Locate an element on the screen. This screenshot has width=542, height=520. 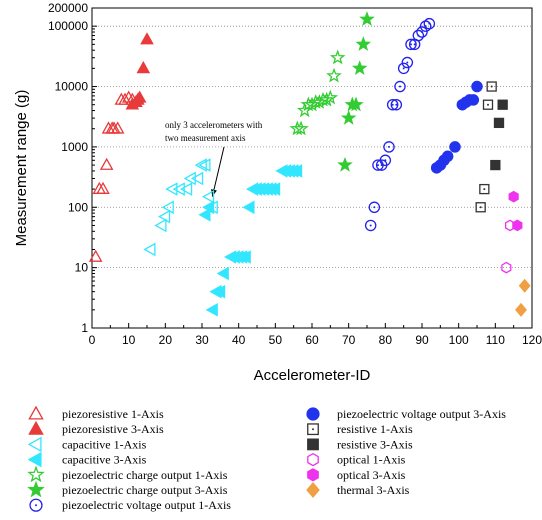
y-axis-title: Measurement range (g) is located at coordinates (21, 168).